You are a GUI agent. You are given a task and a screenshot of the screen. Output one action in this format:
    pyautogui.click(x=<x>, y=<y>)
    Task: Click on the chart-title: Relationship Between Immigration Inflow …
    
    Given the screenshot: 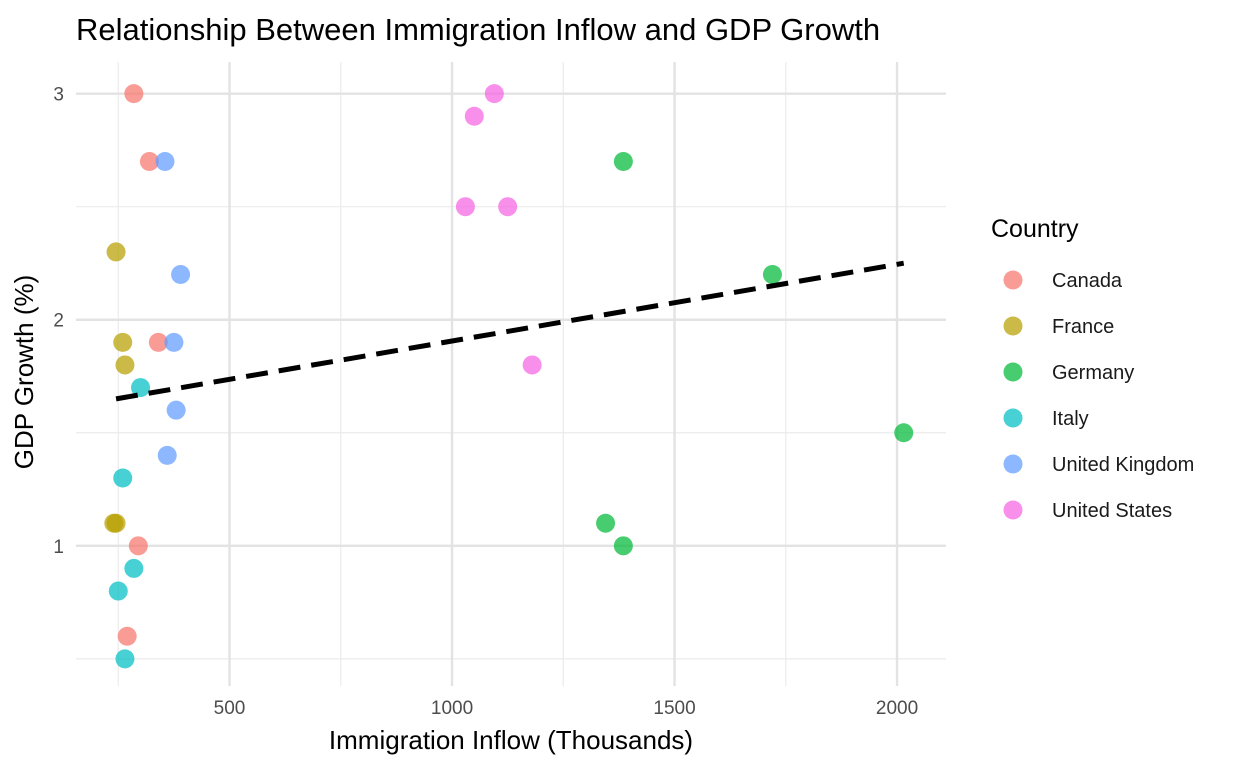 What is the action you would take?
    pyautogui.click(x=478, y=29)
    